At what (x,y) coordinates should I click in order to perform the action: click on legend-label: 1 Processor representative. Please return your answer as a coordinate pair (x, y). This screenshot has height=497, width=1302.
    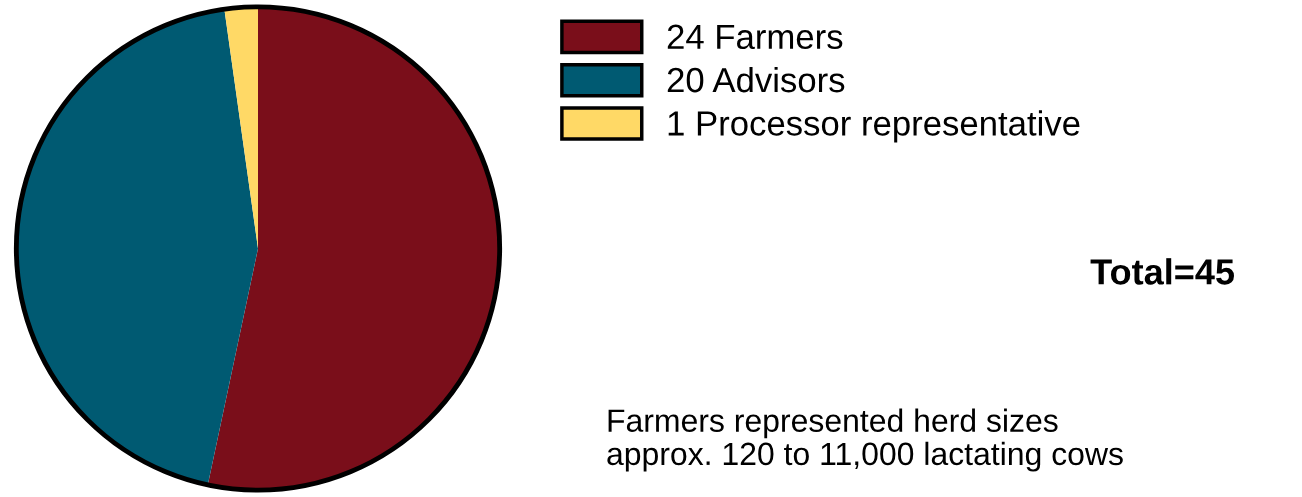
    Looking at the image, I should click on (874, 126).